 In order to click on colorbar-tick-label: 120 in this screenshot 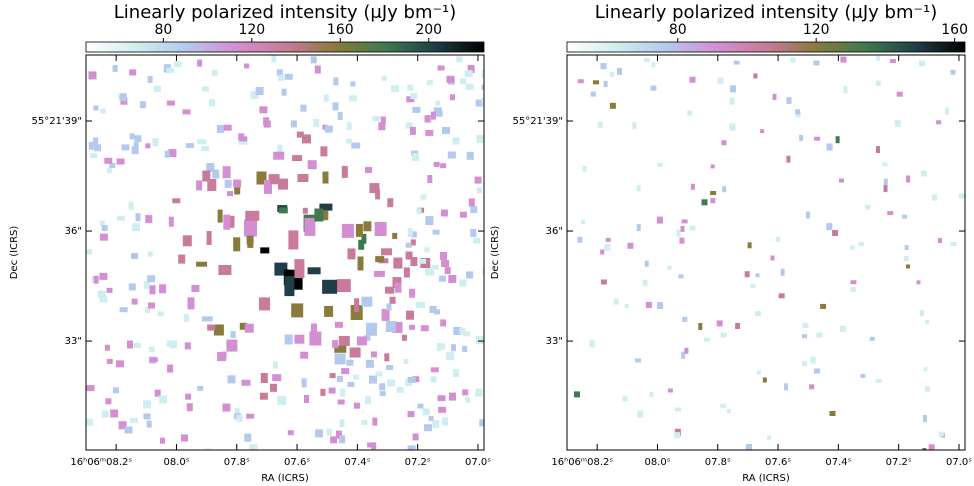, I will do `click(816, 30)`.